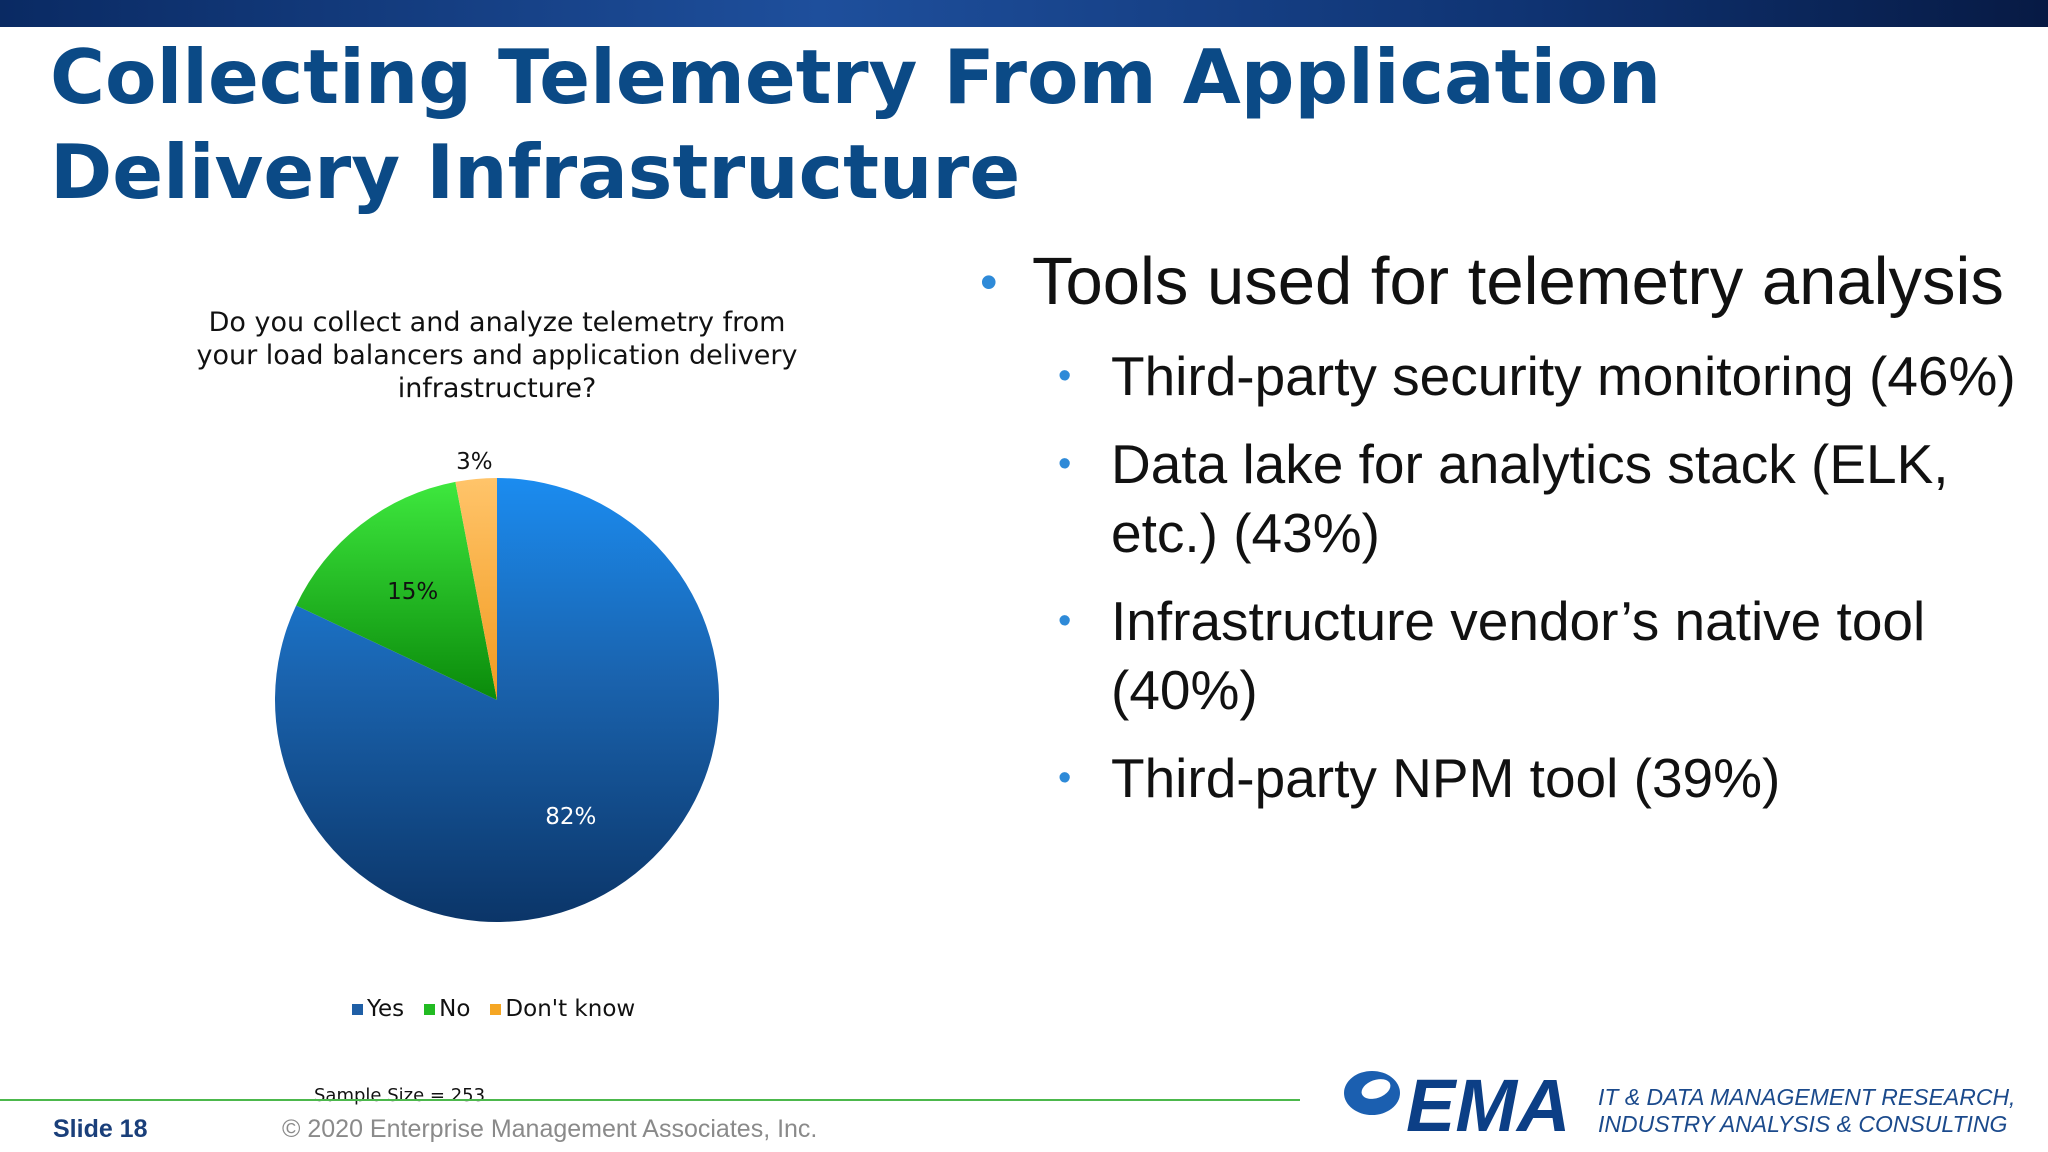 Image resolution: width=2048 pixels, height=1152 pixels. I want to click on pie-slice-dont-know, so click(476, 589).